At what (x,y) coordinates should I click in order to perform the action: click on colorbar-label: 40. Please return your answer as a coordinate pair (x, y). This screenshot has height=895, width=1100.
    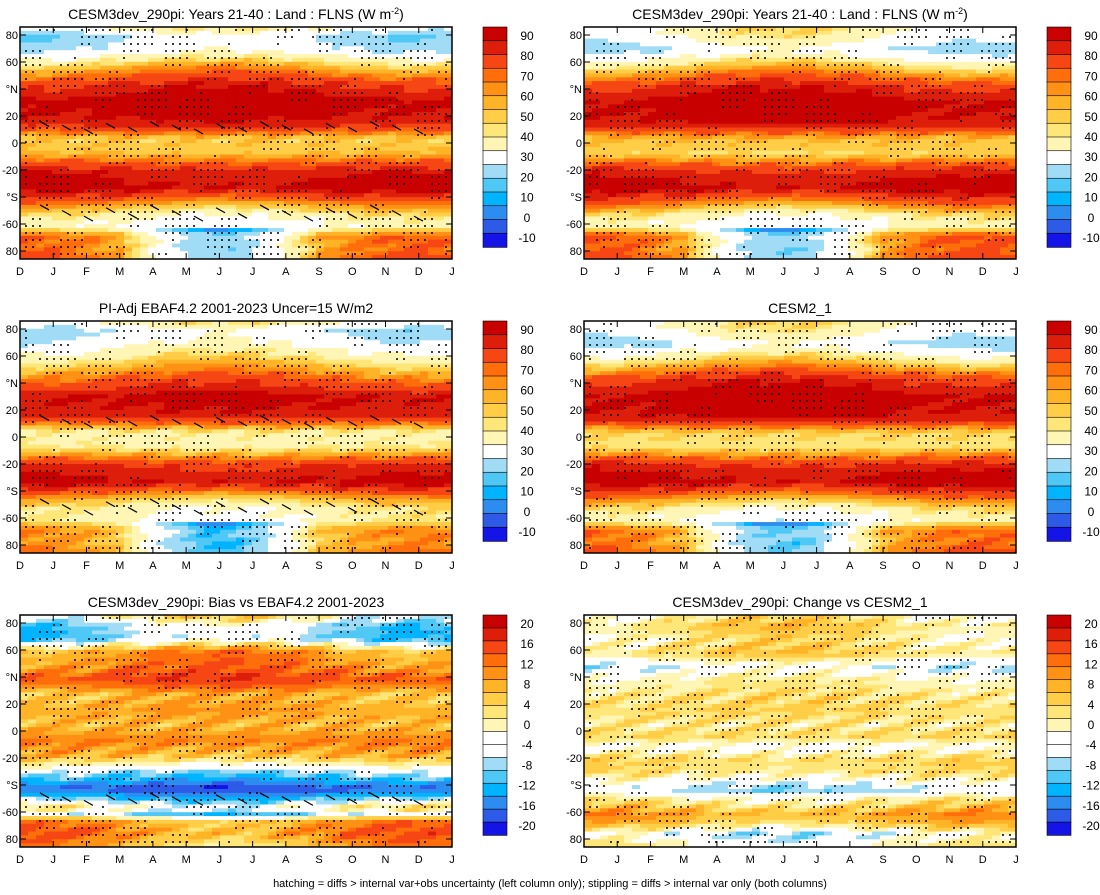
    Looking at the image, I should click on (1091, 137).